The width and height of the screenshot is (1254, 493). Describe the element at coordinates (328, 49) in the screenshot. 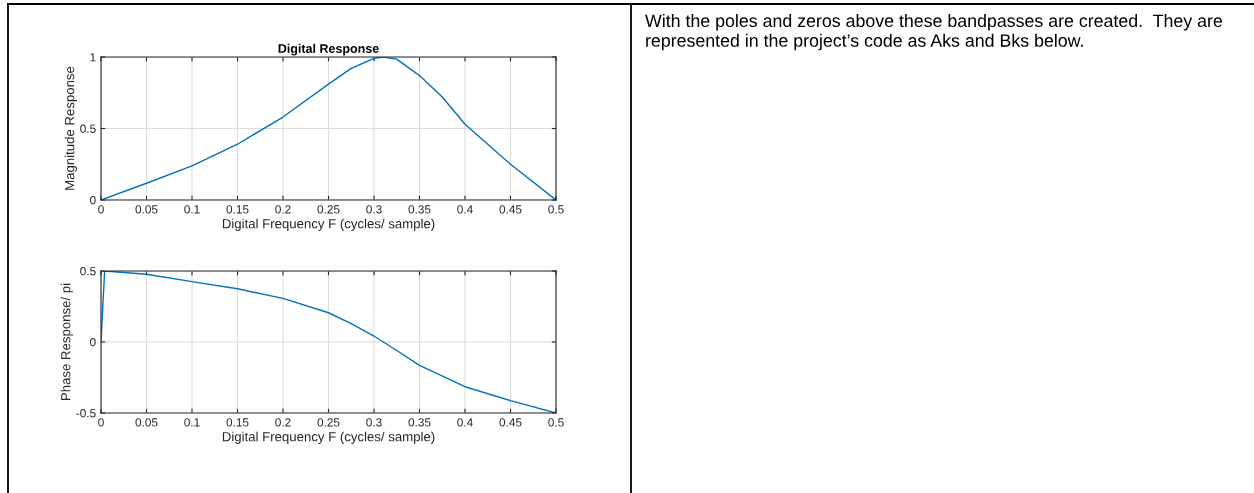

I see `chart-title: Digital Response` at that location.